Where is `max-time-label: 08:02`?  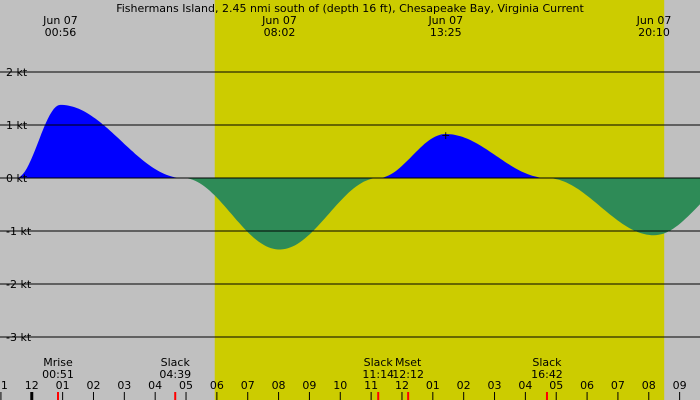
max-time-label: 08:02 is located at coordinates (280, 32).